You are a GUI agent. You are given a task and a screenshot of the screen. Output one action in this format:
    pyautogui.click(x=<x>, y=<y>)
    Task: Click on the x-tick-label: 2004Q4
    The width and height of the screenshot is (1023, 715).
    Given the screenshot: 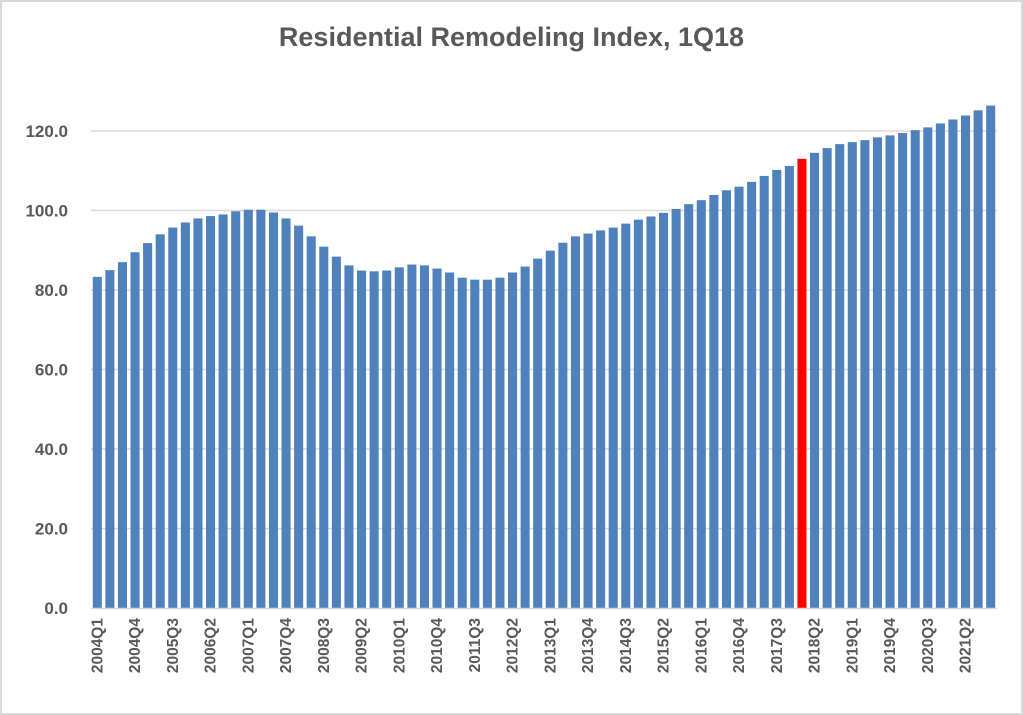 What is the action you would take?
    pyautogui.click(x=135, y=646)
    